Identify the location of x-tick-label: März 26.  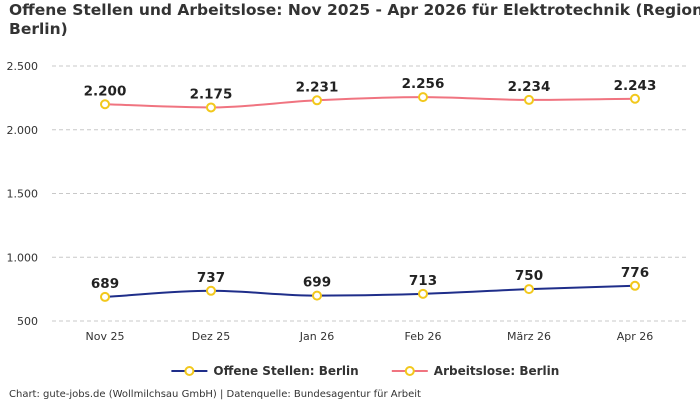
(529, 336).